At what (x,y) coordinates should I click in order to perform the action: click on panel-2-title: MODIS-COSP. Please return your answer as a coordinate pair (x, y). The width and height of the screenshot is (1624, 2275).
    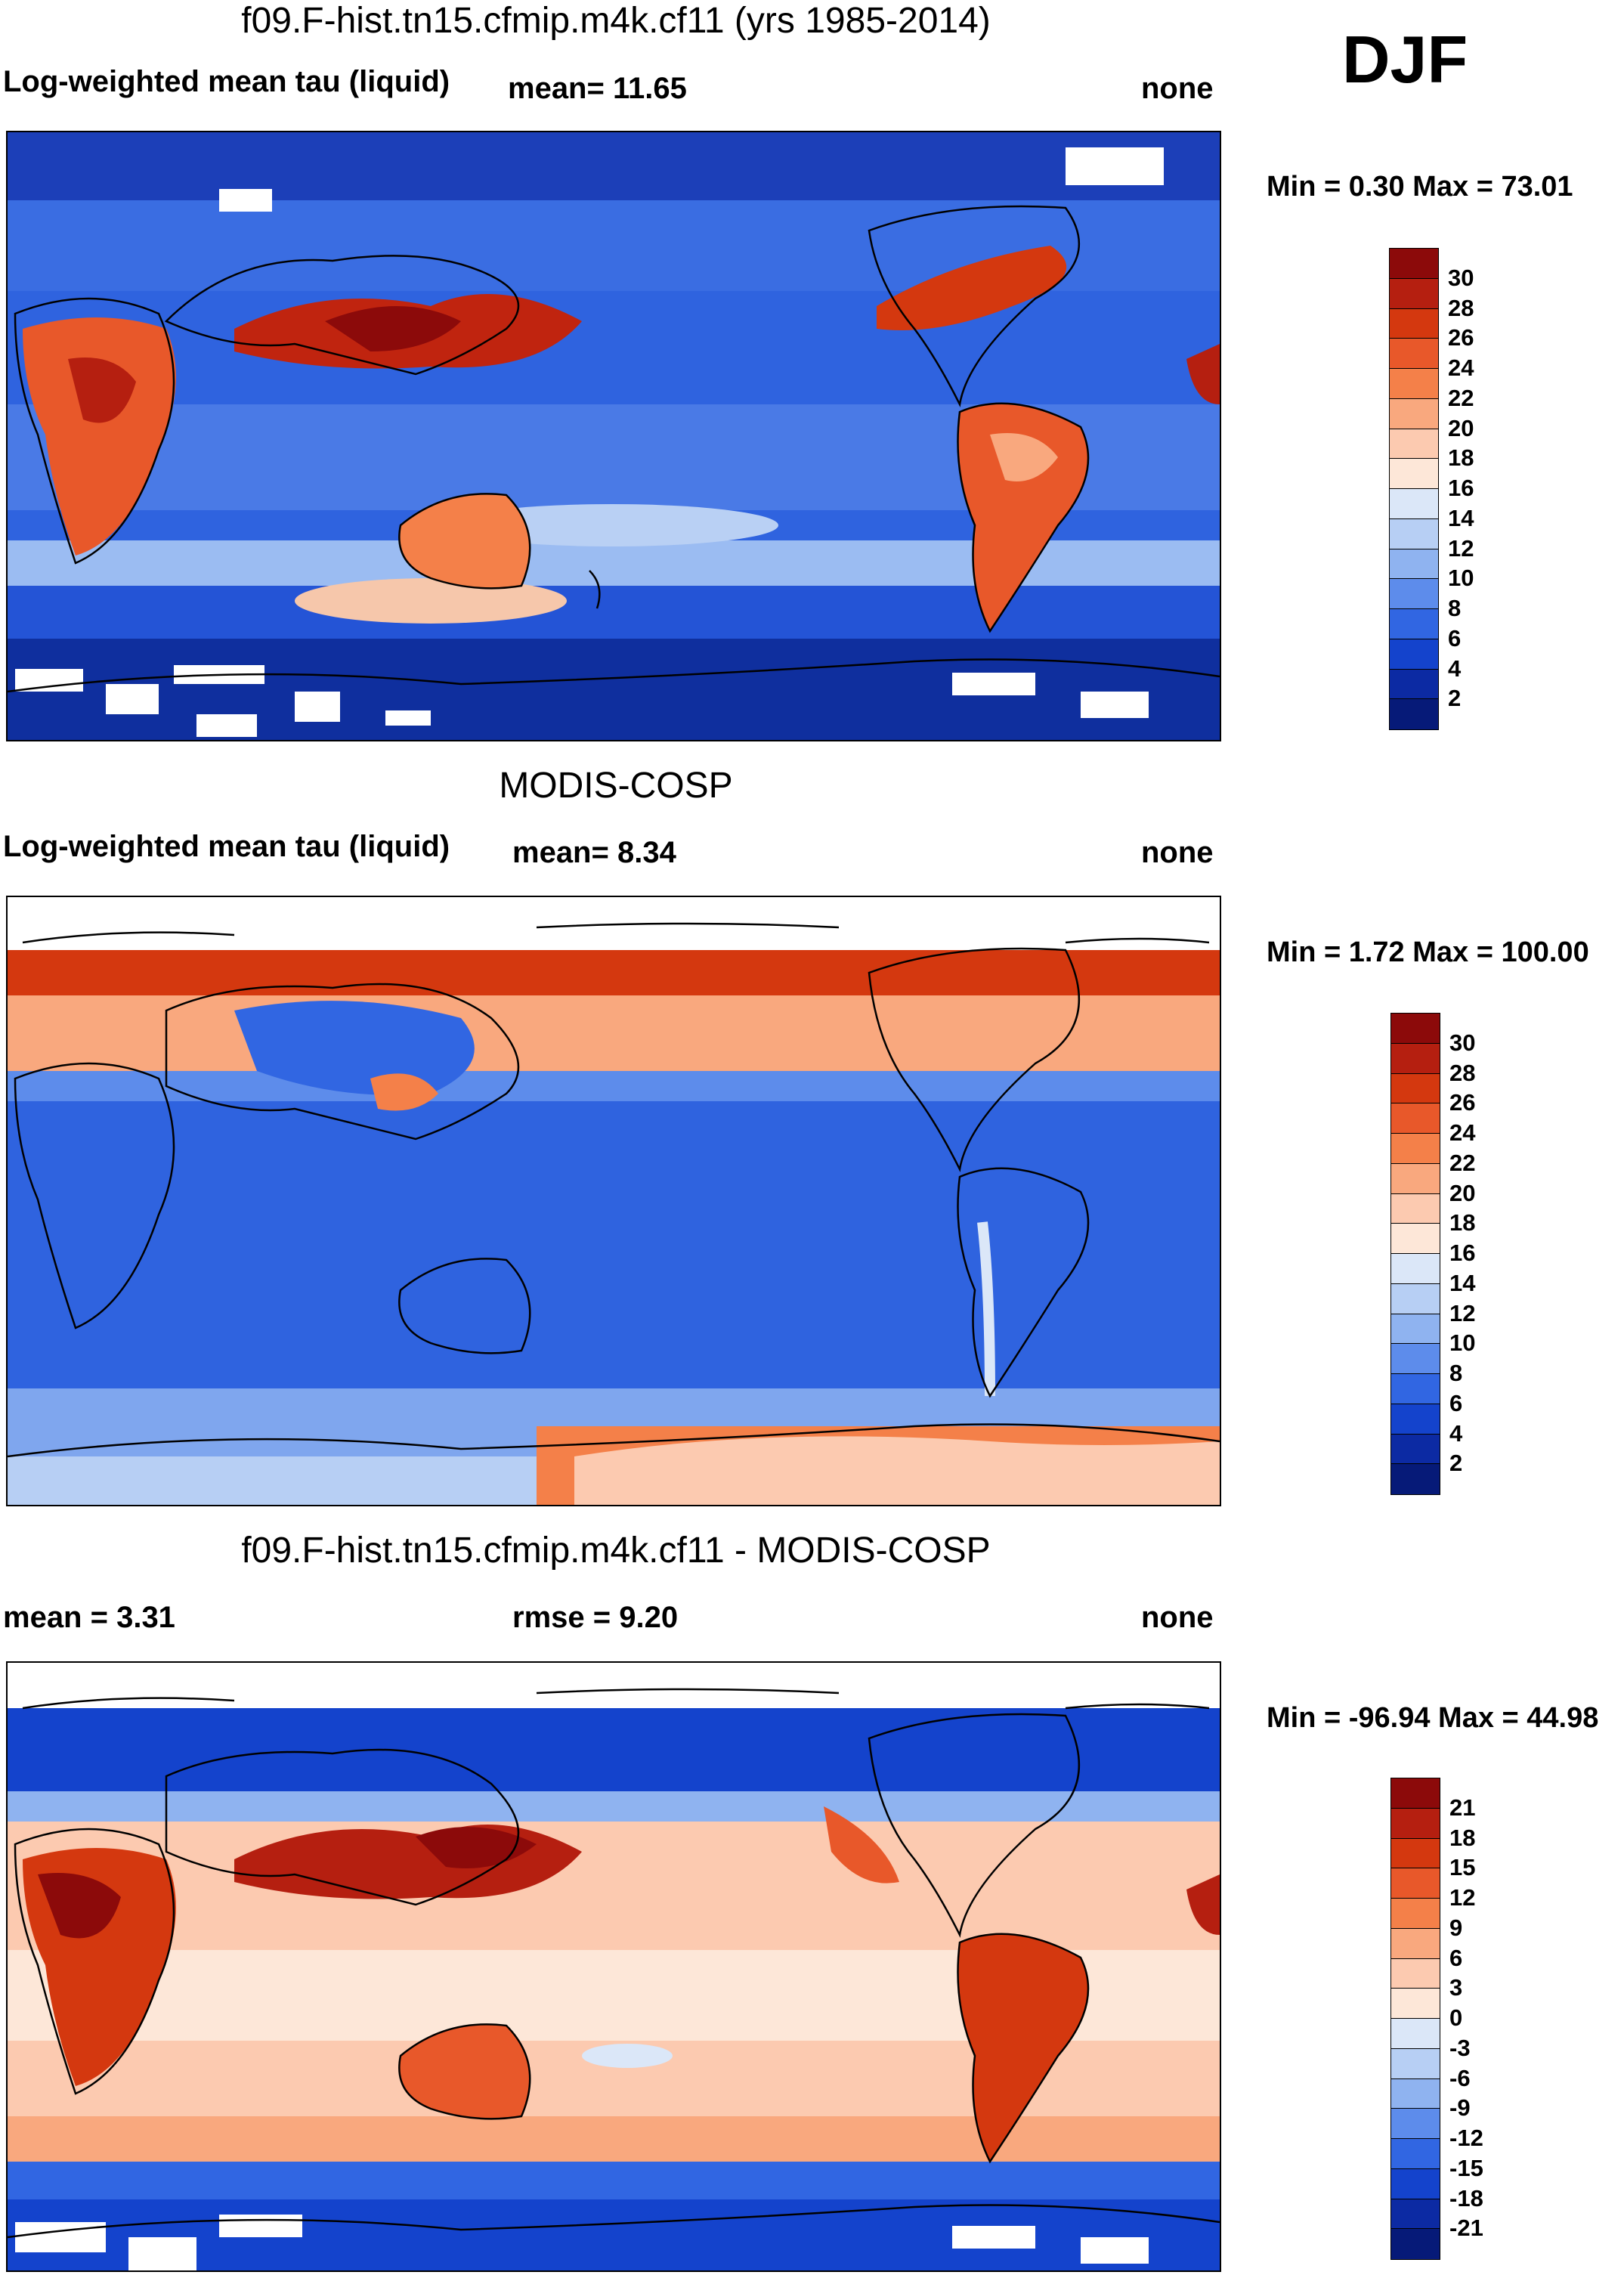
    Looking at the image, I should click on (616, 786).